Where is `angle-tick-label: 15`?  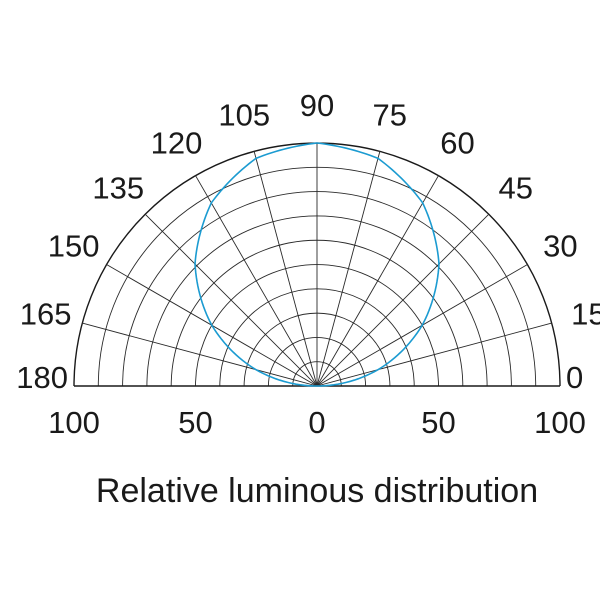
angle-tick-label: 15 is located at coordinates (585, 313).